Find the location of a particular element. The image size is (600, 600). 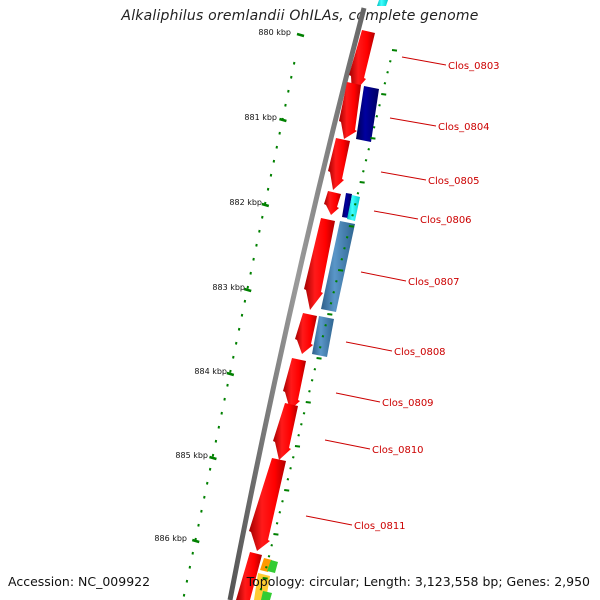

gene-label: Clos_0806 is located at coordinates (446, 220).